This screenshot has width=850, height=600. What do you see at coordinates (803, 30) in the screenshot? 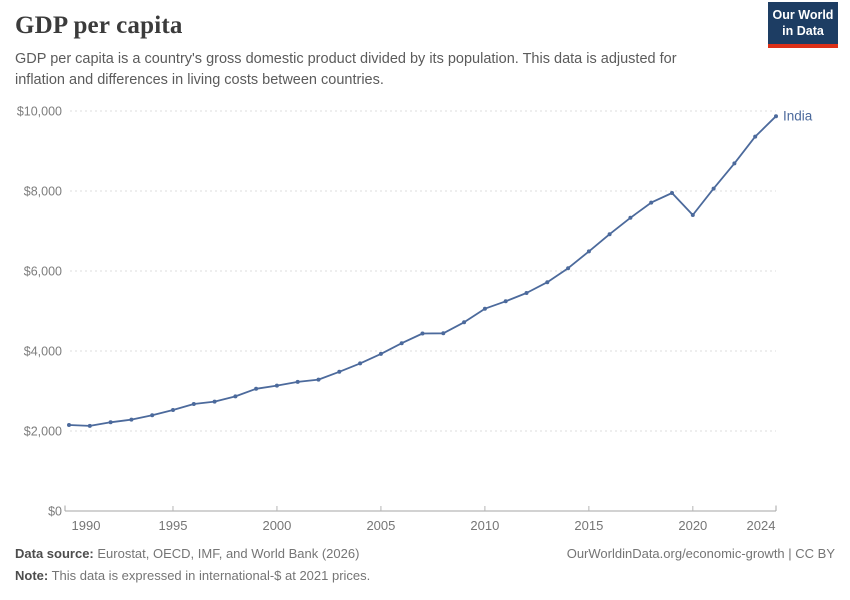
I see `owid-logo-line2: in Data` at bounding box center [803, 30].